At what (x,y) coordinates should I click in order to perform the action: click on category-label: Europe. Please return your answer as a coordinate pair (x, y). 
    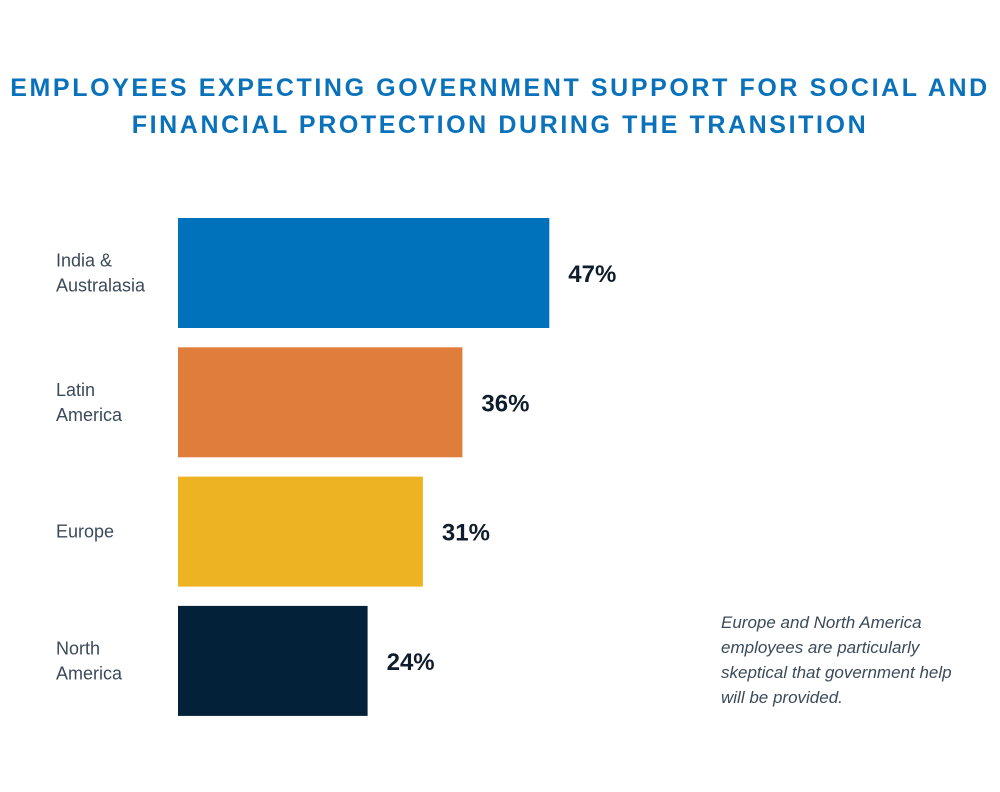
    Looking at the image, I should click on (85, 532).